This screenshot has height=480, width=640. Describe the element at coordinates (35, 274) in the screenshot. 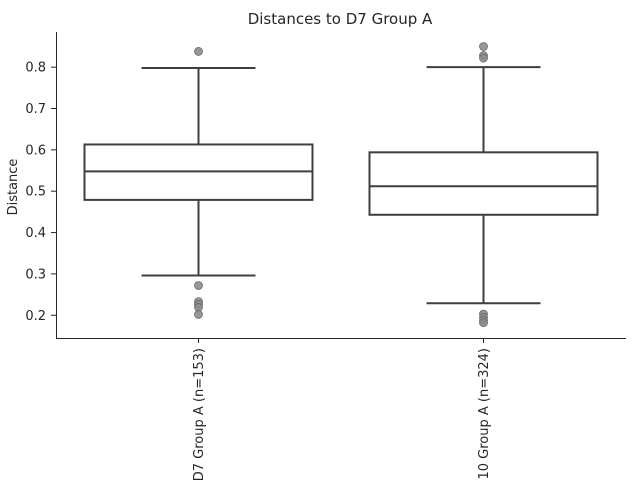

I see `y-tick-label: 0.3` at that location.